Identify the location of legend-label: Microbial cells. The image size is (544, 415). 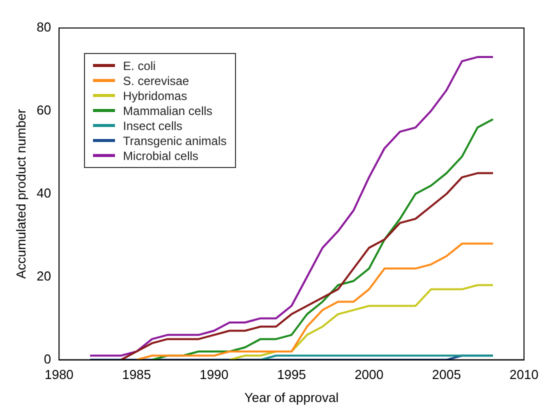
(160, 155).